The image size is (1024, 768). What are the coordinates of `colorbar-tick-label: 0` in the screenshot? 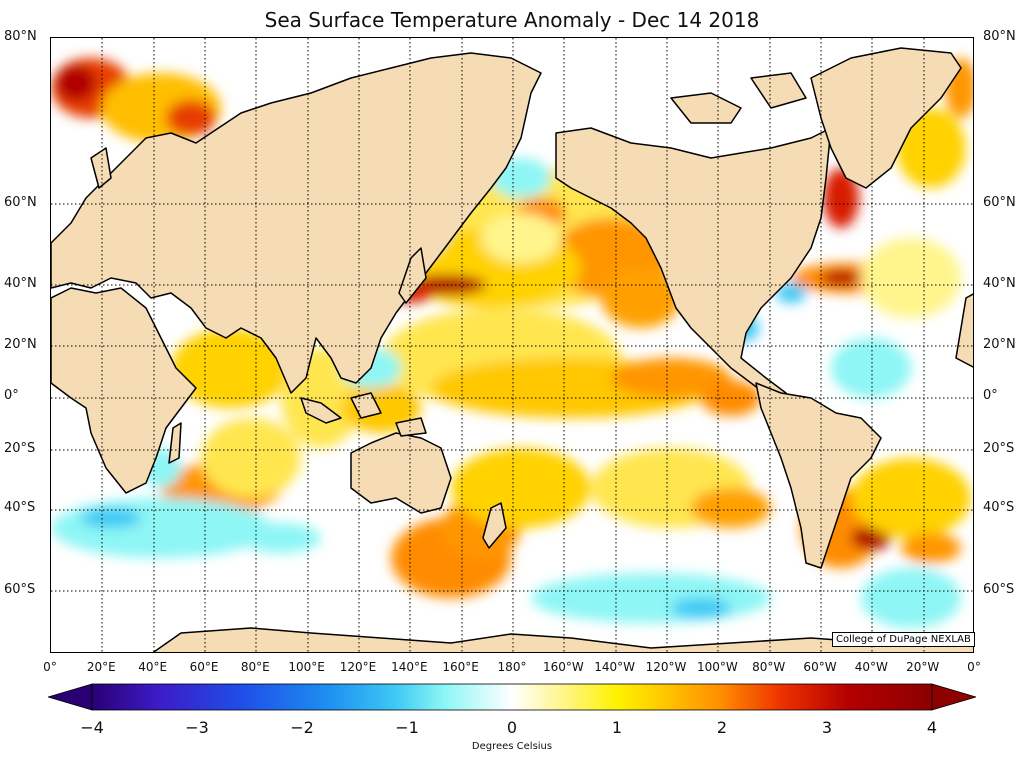 It's located at (512, 727).